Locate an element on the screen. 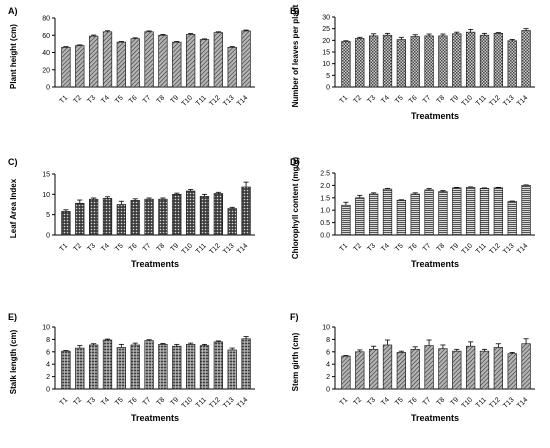 The width and height of the screenshot is (550, 448). x-category-label: T12 is located at coordinates (495, 403).